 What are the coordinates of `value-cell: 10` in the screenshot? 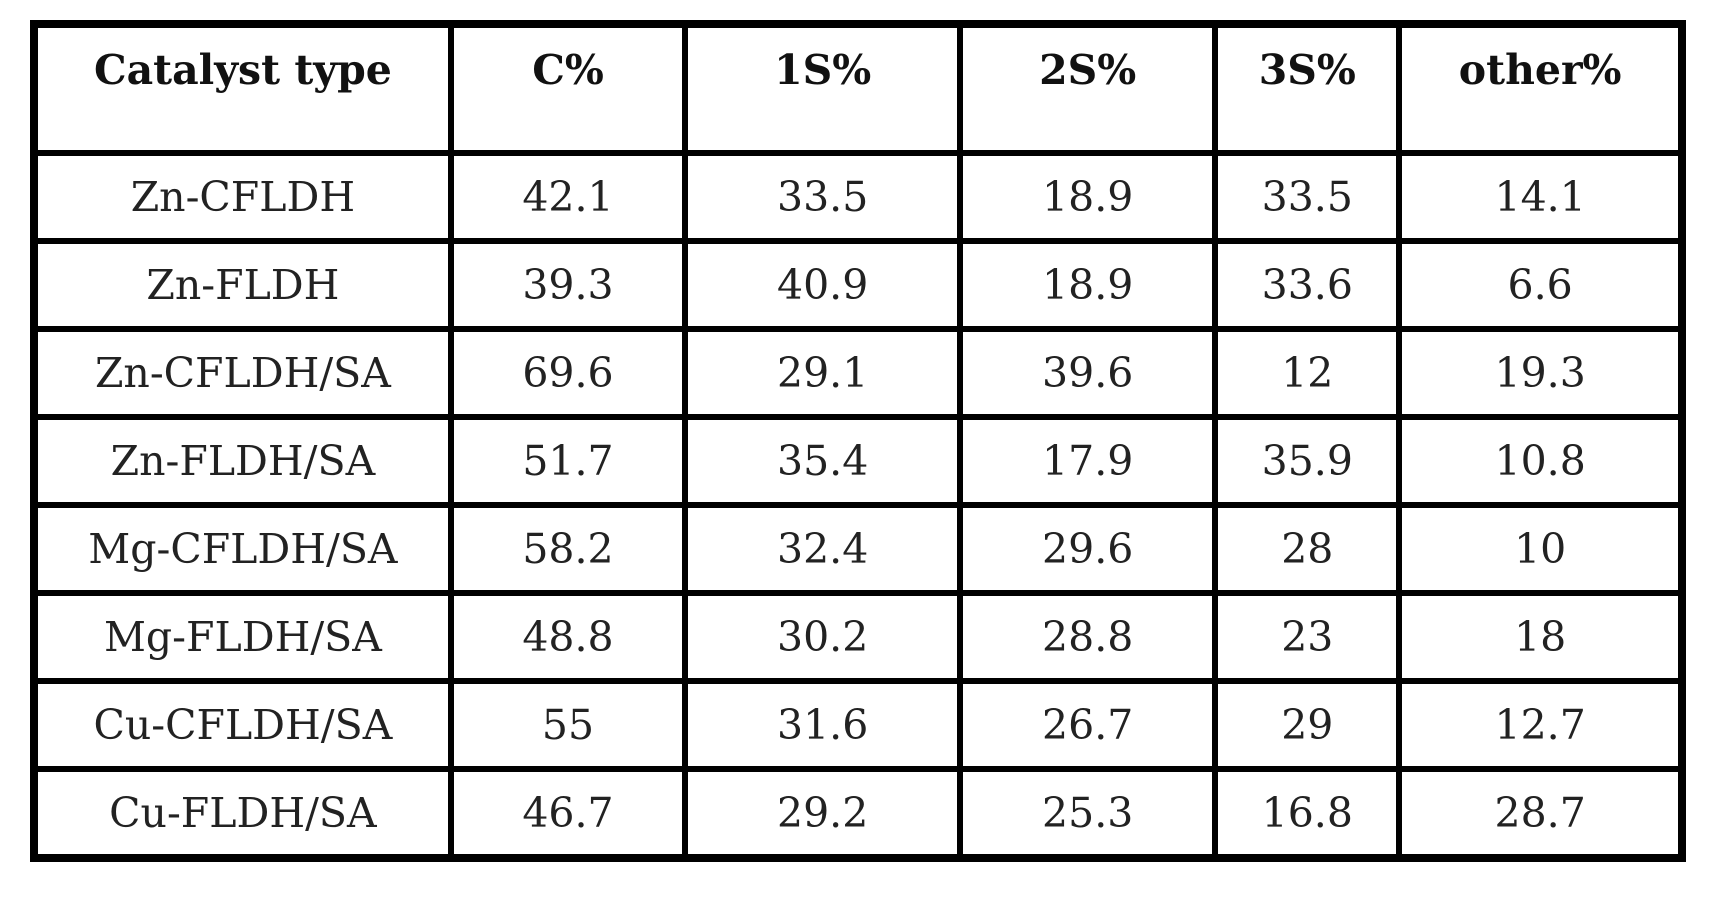 It's located at (1540, 549).